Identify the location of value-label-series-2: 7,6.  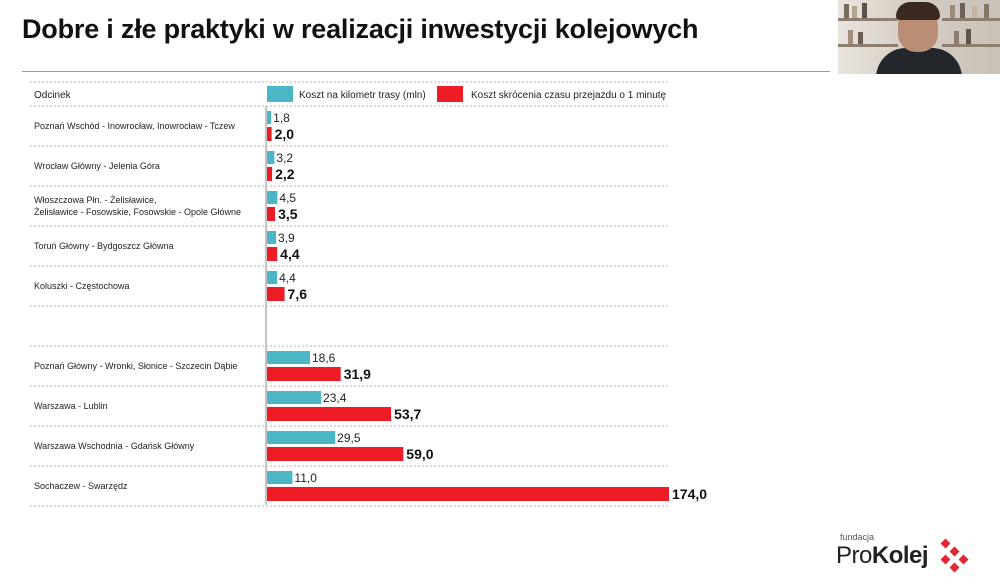
(298, 294).